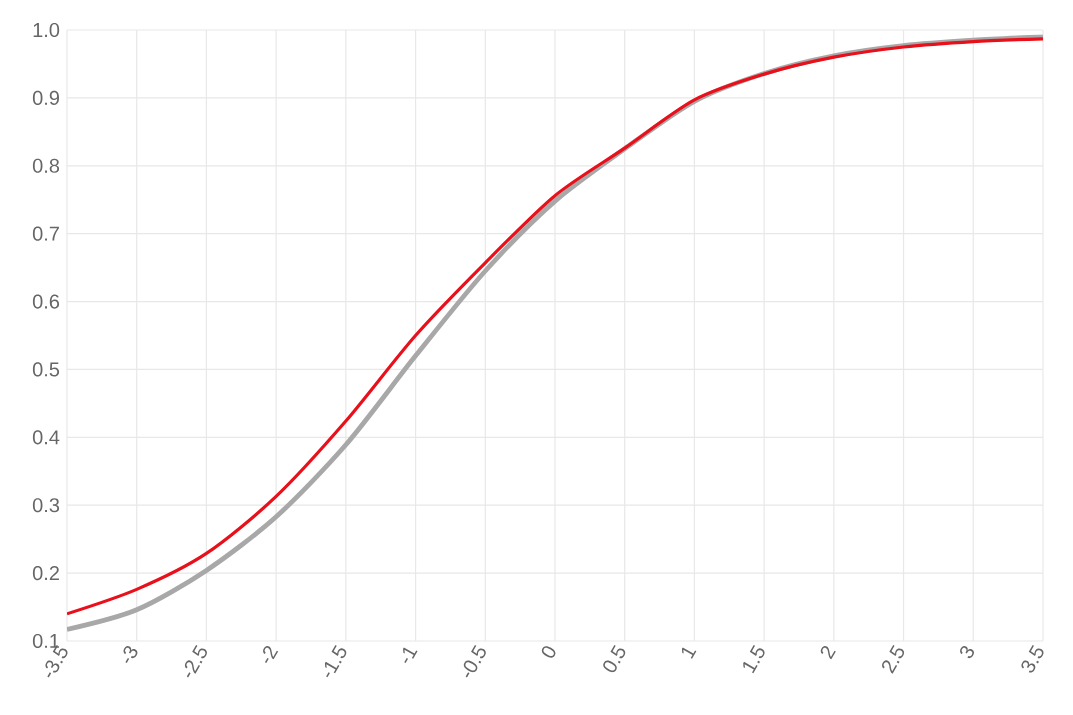 This screenshot has height=715, width=1073. Describe the element at coordinates (130, 654) in the screenshot. I see `x-tick-label: -3` at that location.